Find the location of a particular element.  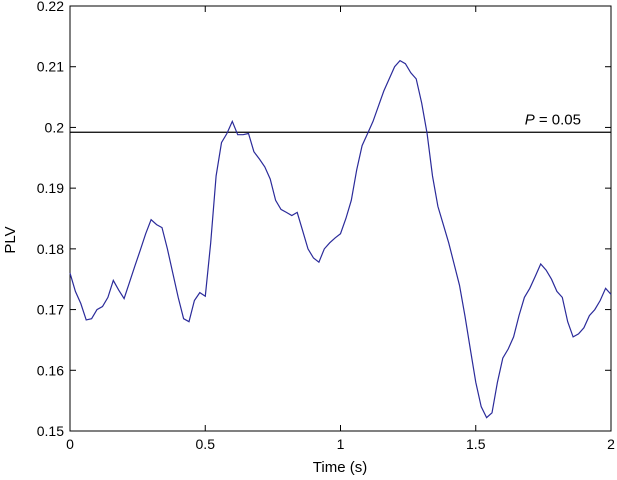

y-tick-label: 0.15 is located at coordinates (50, 431).